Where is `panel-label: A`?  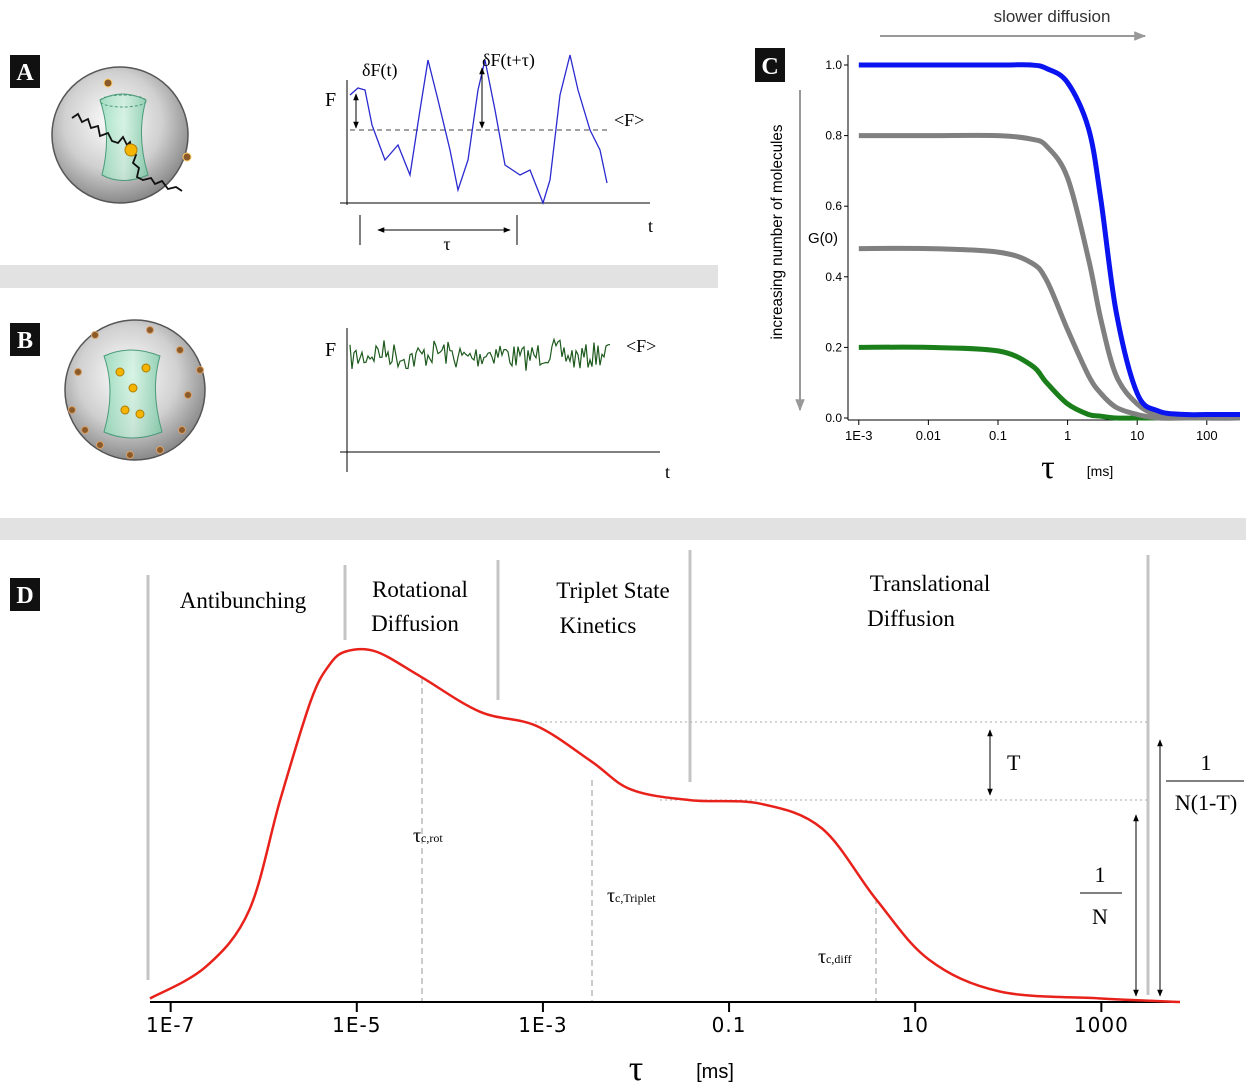 panel-label: A is located at coordinates (25, 73).